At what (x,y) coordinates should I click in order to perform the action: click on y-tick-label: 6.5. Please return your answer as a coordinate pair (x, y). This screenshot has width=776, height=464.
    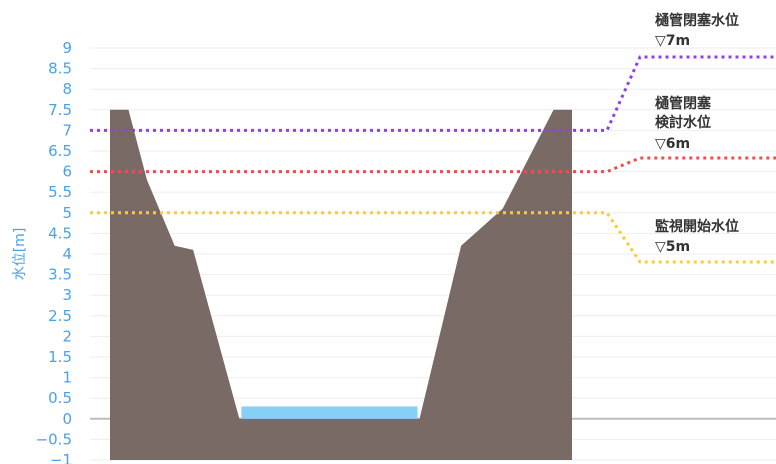
    Looking at the image, I should click on (60, 151).